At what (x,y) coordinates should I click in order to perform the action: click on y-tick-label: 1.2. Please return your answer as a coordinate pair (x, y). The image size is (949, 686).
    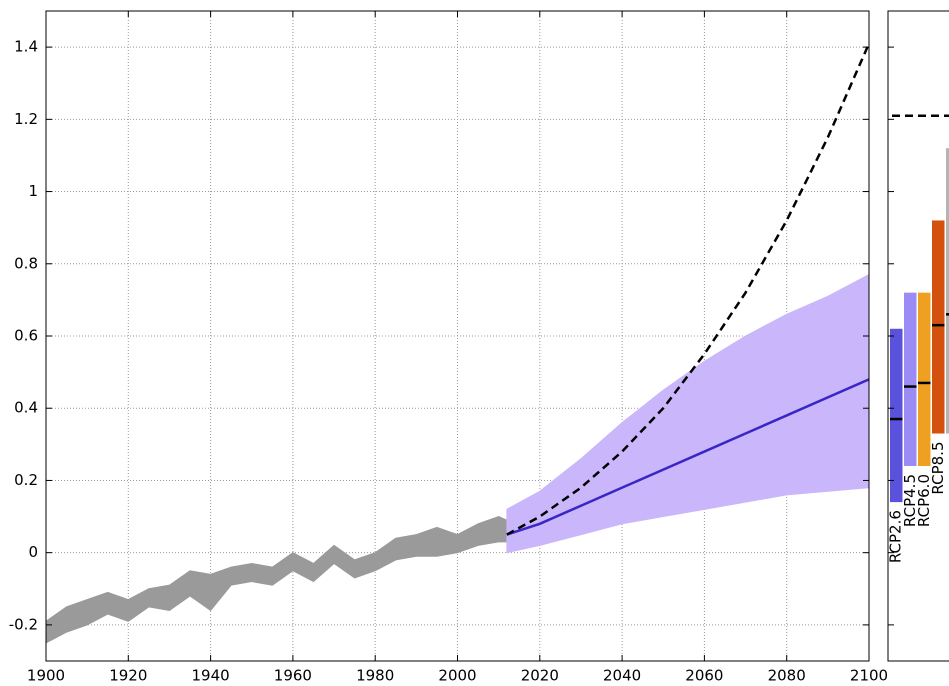
    Looking at the image, I should click on (26, 119).